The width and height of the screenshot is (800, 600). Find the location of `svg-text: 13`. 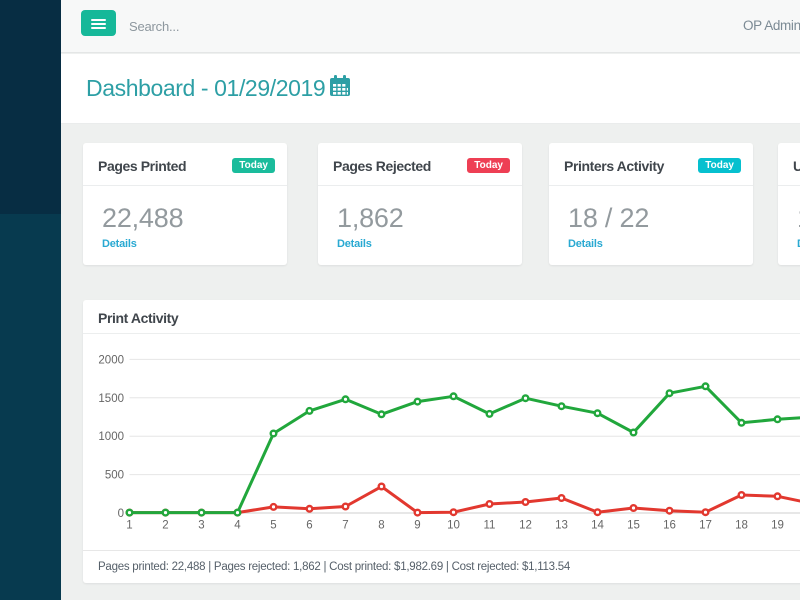

svg-text: 13 is located at coordinates (561, 526).